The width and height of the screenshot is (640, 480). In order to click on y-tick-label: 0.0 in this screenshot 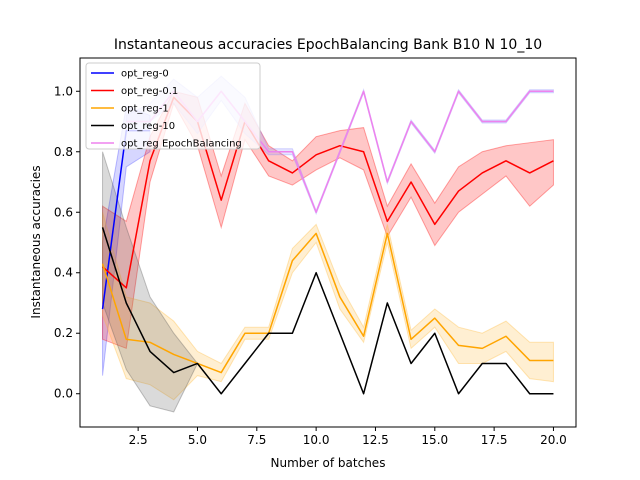, I will do `click(63, 394)`.